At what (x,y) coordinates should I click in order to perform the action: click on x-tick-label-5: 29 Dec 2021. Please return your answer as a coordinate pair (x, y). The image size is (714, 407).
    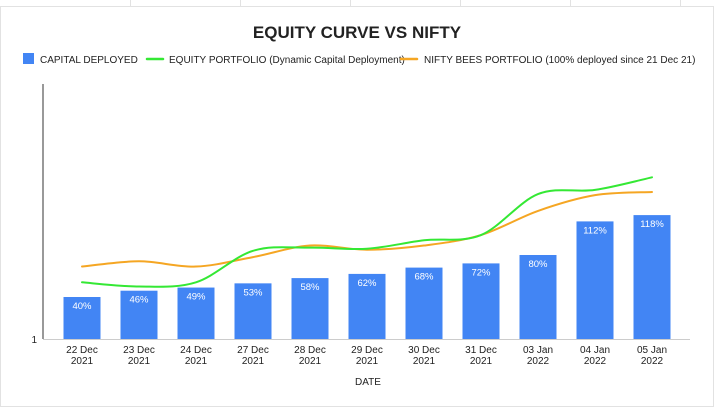
    Looking at the image, I should click on (367, 356).